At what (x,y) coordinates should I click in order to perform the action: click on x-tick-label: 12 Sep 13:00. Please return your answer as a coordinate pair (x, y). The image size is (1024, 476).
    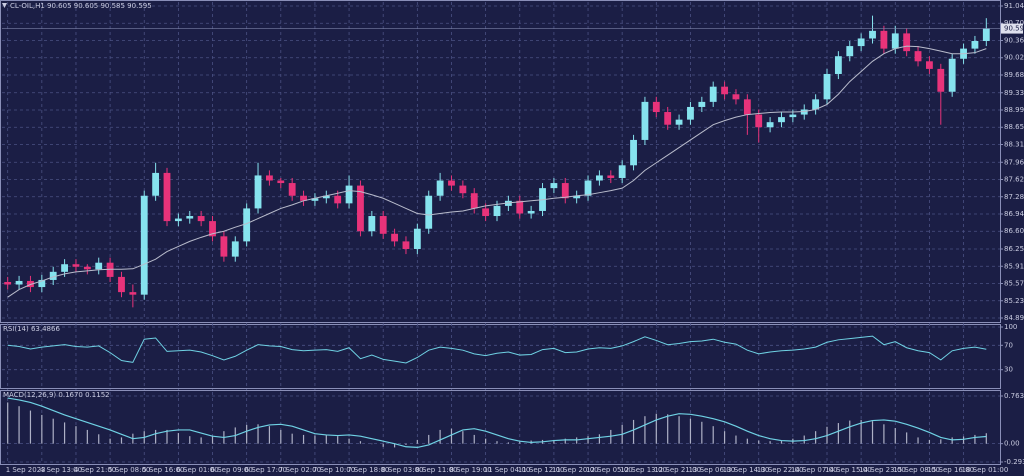
    Looking at the image, I should click on (643, 470).